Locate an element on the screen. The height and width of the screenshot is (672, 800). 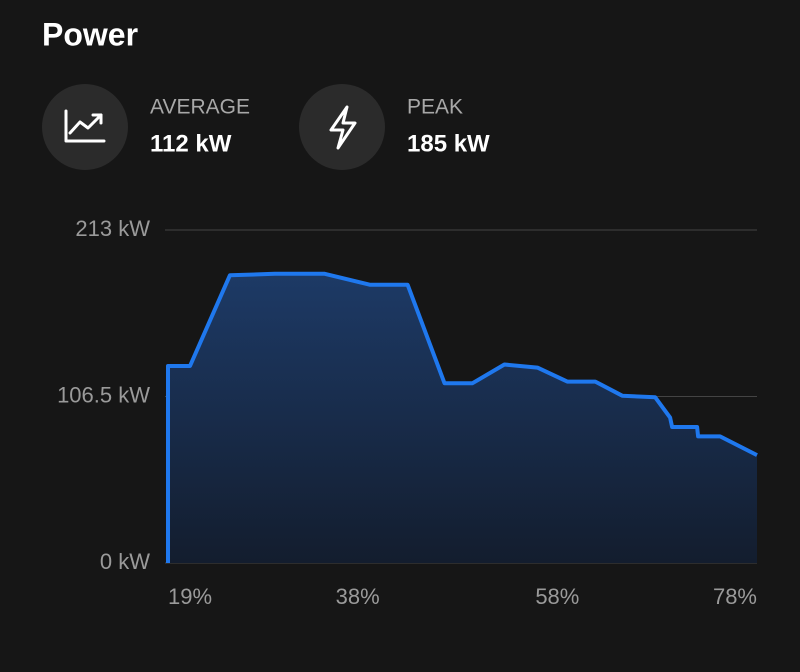
stat-icon-bg is located at coordinates (342, 127).